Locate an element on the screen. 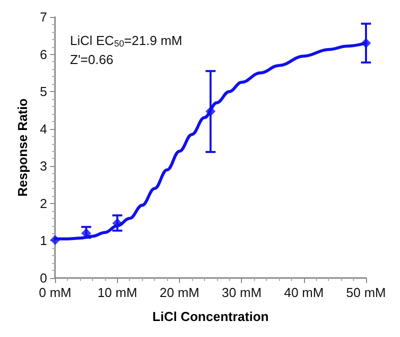 Image resolution: width=400 pixels, height=337 pixels. x-tick-label: 40 mM is located at coordinates (304, 292).